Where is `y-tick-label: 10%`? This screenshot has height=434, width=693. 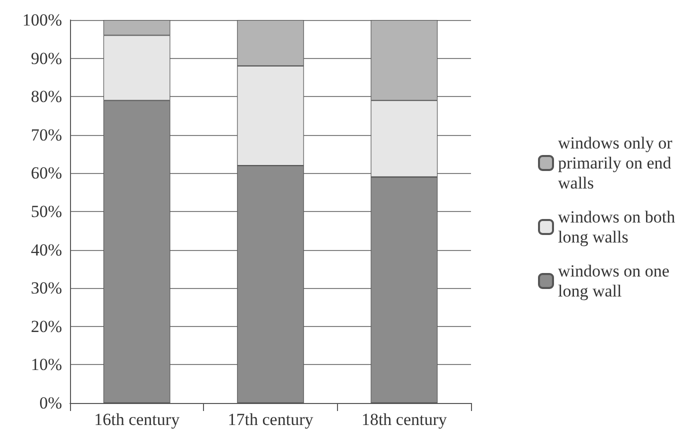
y-tick-label: 10% is located at coordinates (46, 364).